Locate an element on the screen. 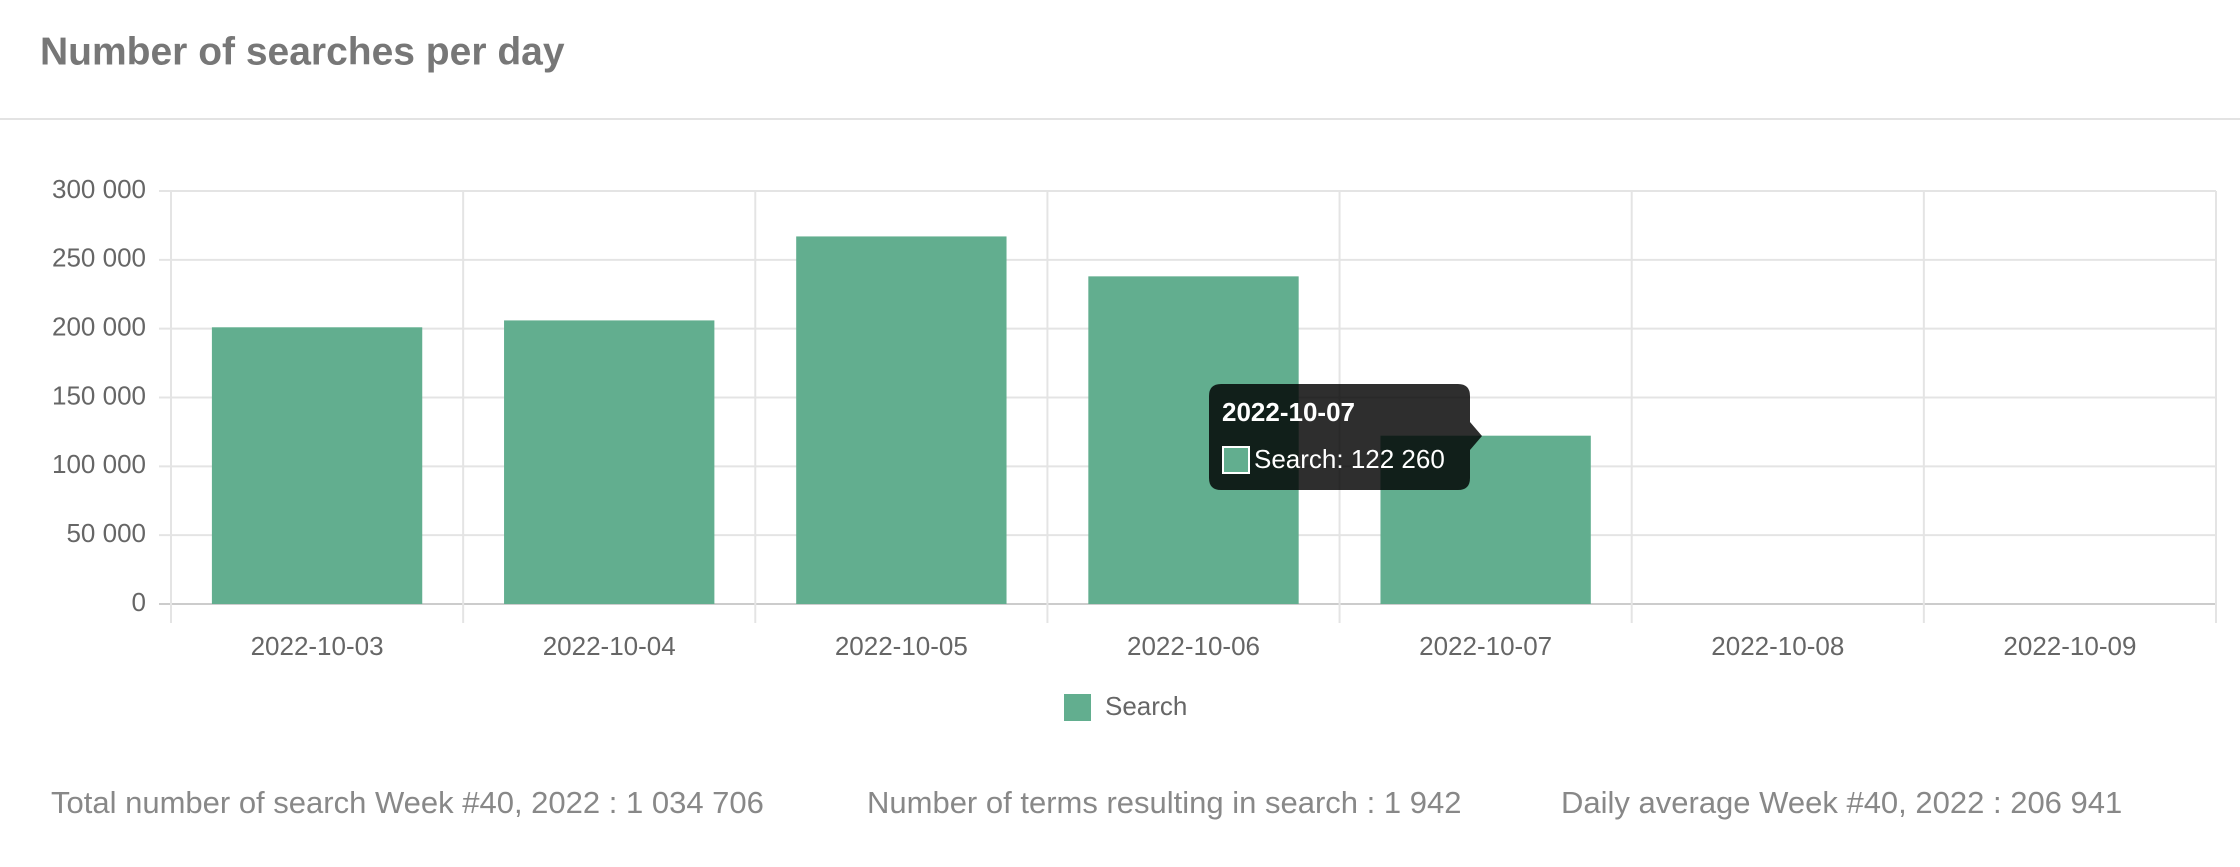 The width and height of the screenshot is (2240, 867). x-tick-label: 2022-10-06 is located at coordinates (1193, 646).